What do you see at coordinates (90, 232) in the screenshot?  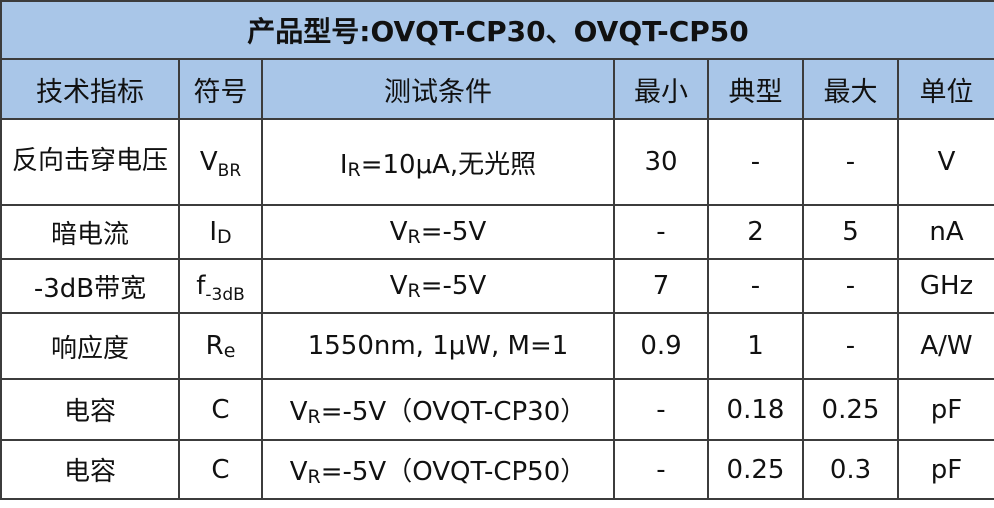 I see `row-name: 暗电流` at bounding box center [90, 232].